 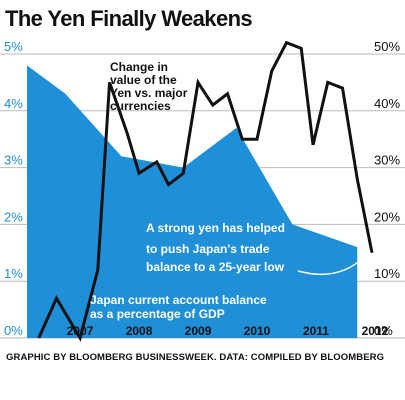 What do you see at coordinates (139, 67) in the screenshot?
I see `yen-label-1: Change in` at bounding box center [139, 67].